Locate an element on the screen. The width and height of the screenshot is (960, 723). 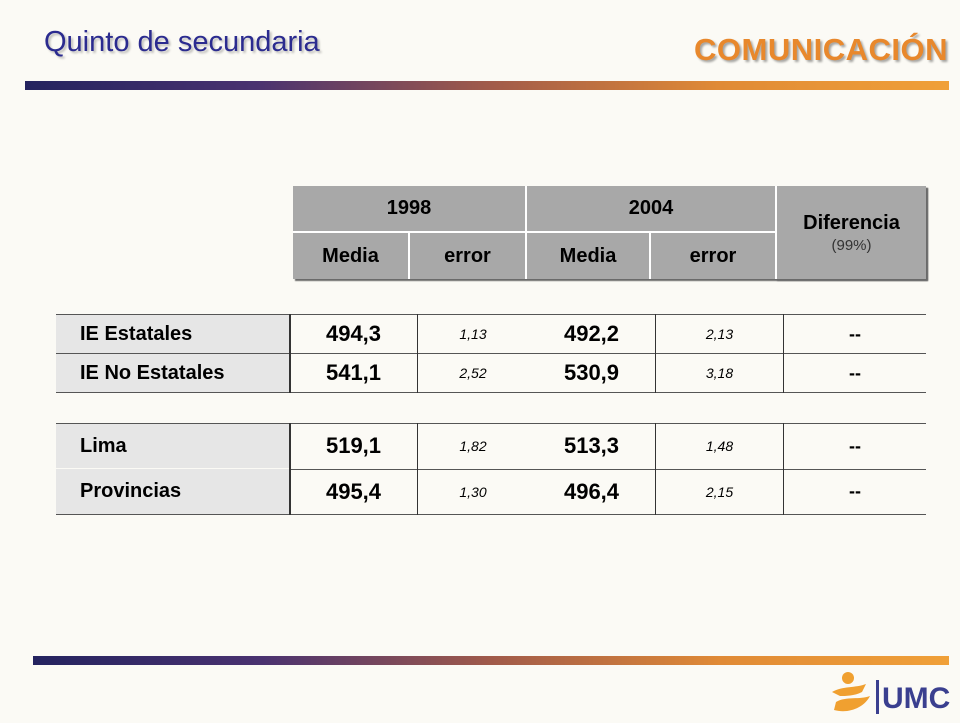
media-1998-cell: 494,3 is located at coordinates (353, 333).